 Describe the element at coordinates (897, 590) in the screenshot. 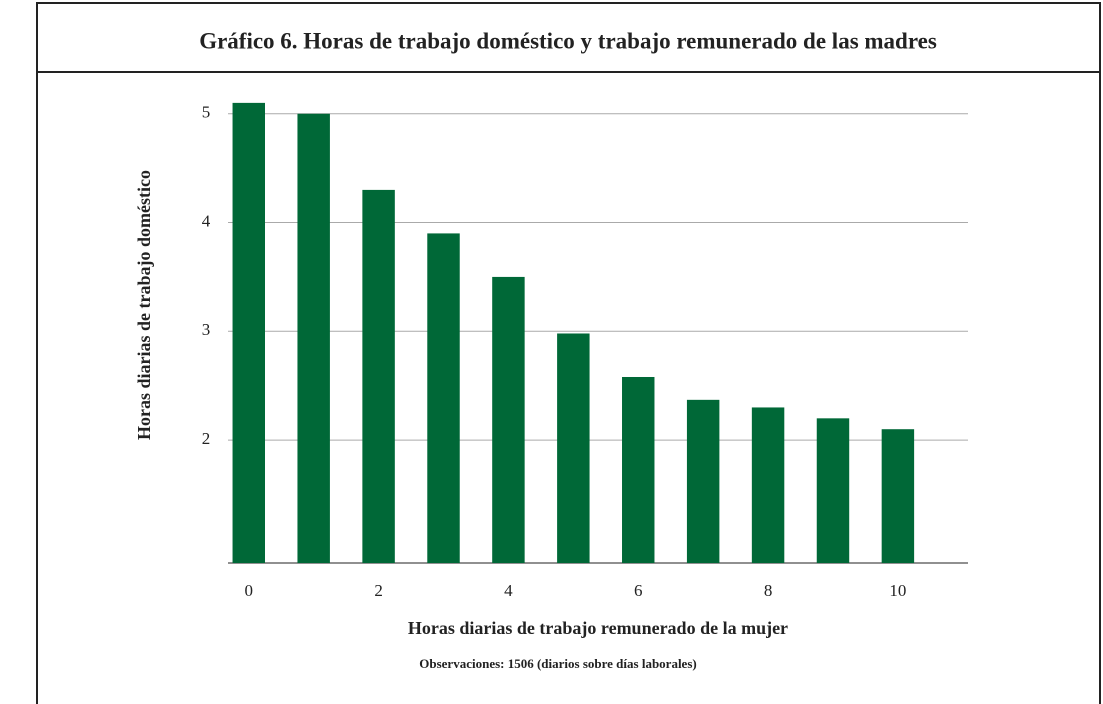

I see `x-tick-label: 10` at that location.